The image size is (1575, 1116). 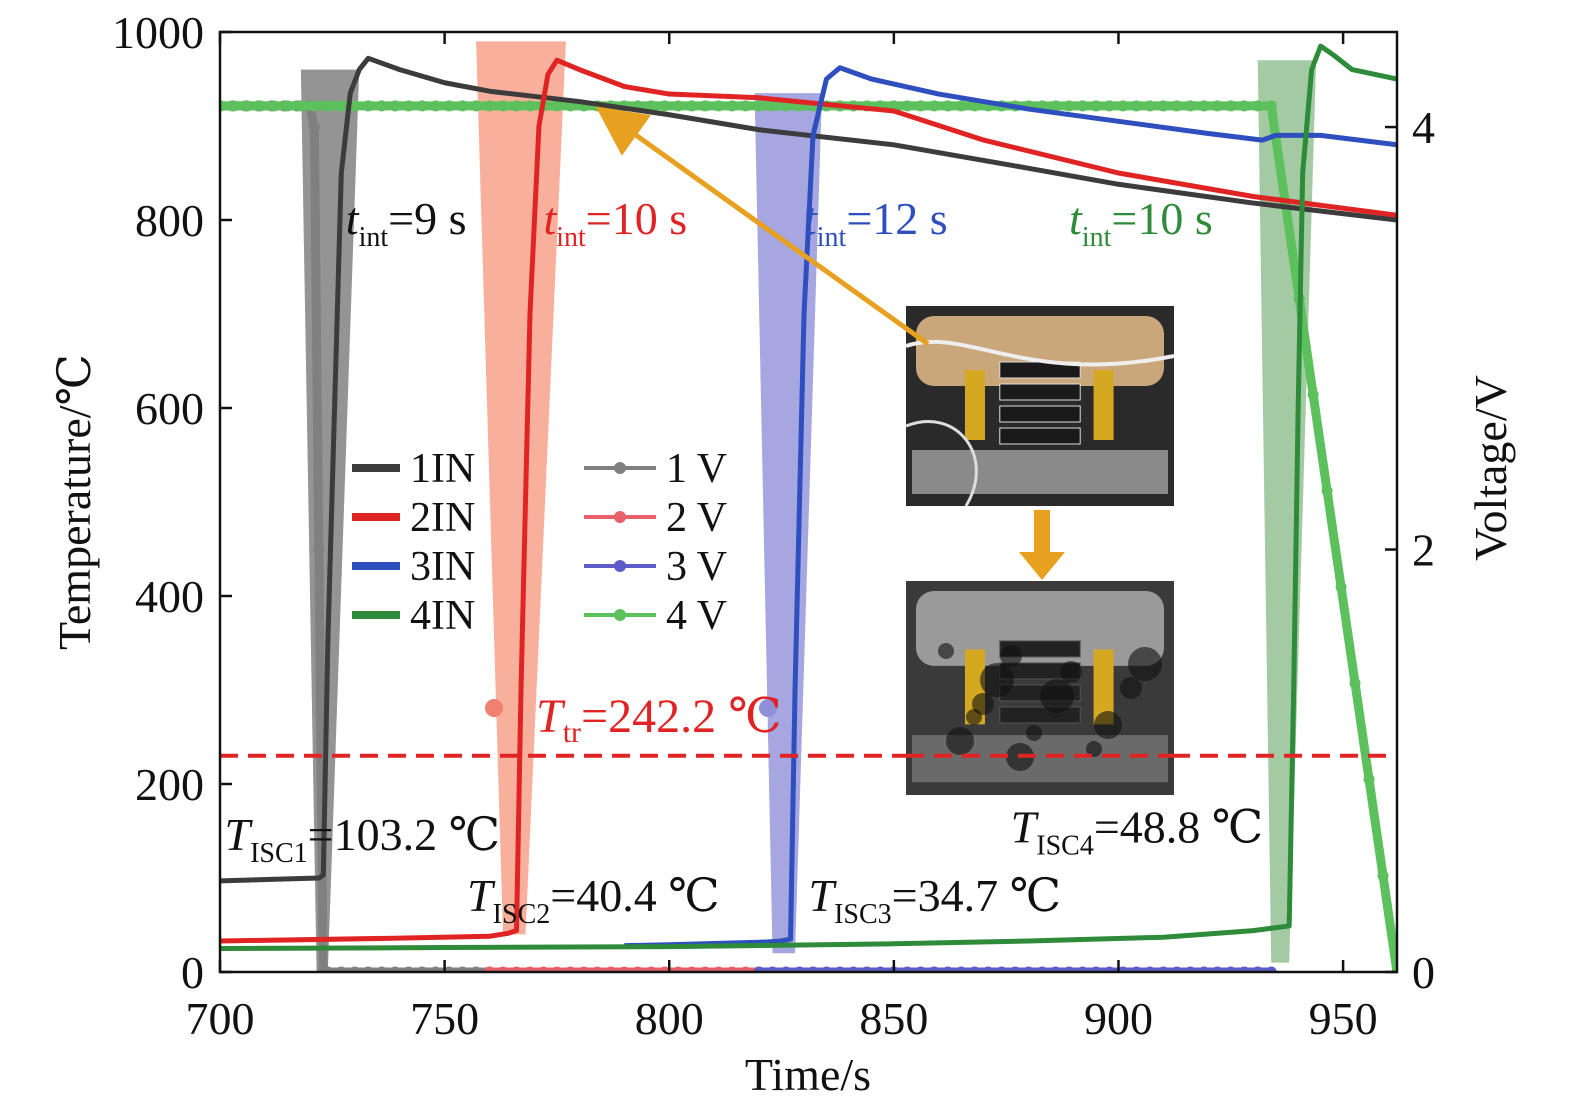 What do you see at coordinates (1423, 550) in the screenshot?
I see `y2-tick-label: 2` at bounding box center [1423, 550].